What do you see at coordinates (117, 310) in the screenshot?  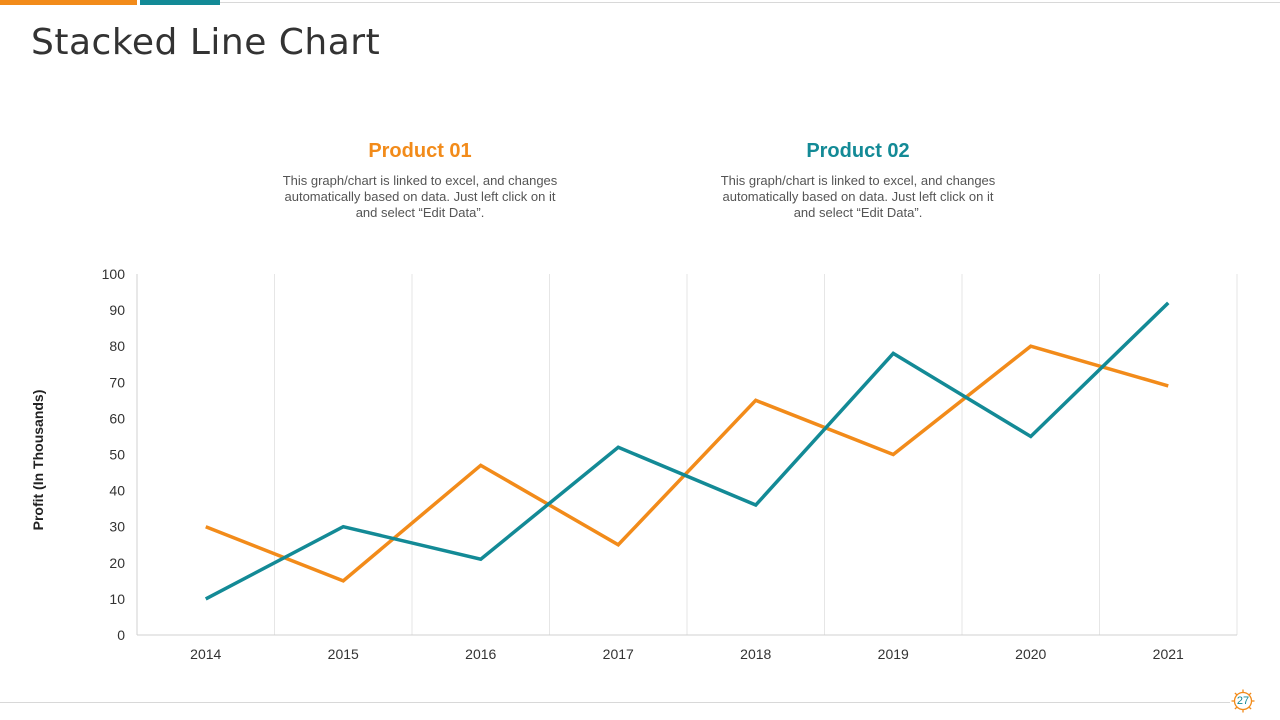 I see `y-tick-label: 90` at bounding box center [117, 310].